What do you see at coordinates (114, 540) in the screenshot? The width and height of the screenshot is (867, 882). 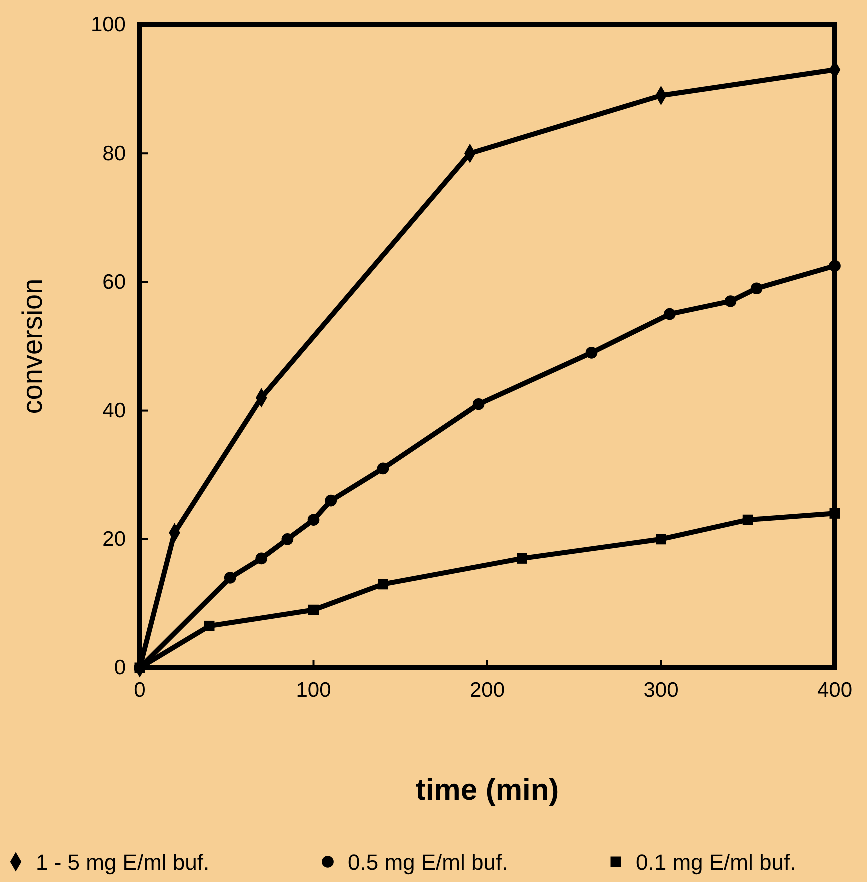 I see `y-tick-label: 20` at bounding box center [114, 540].